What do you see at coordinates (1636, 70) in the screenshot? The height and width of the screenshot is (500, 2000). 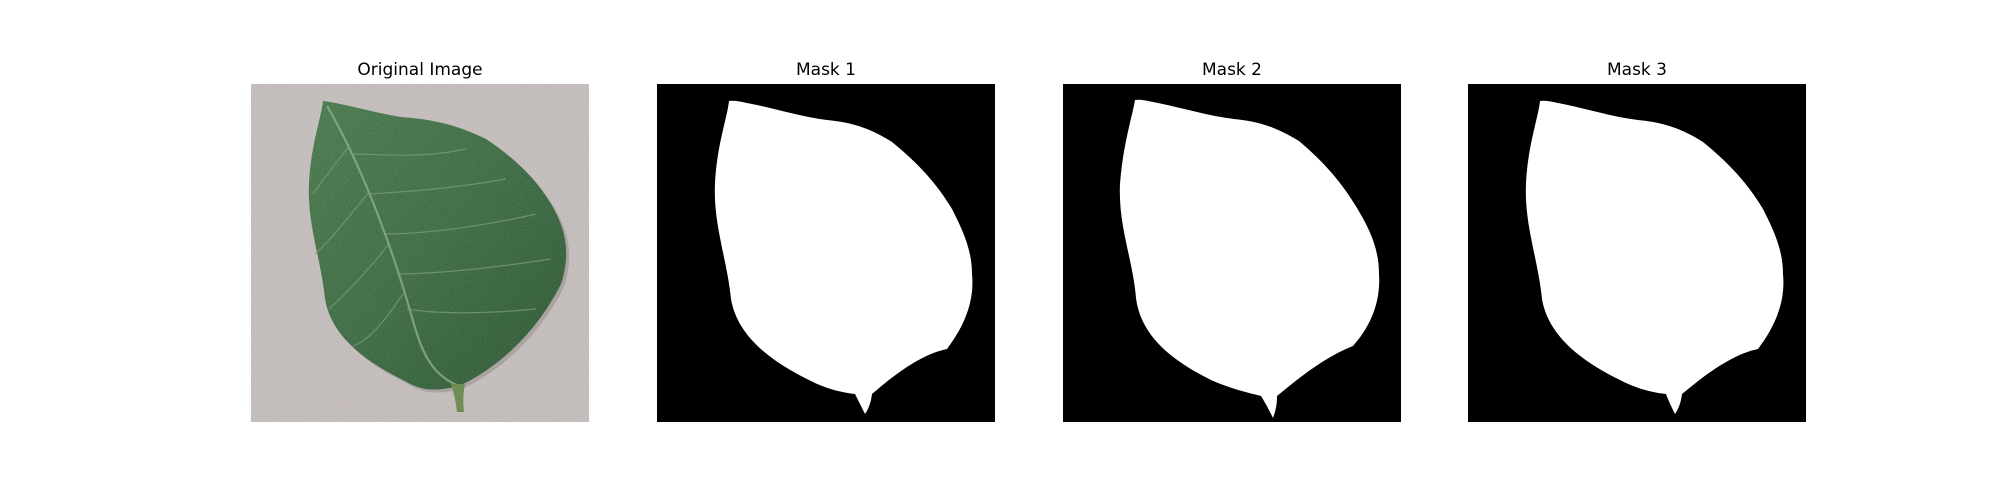 I see `panel-title: Mask 3` at bounding box center [1636, 70].